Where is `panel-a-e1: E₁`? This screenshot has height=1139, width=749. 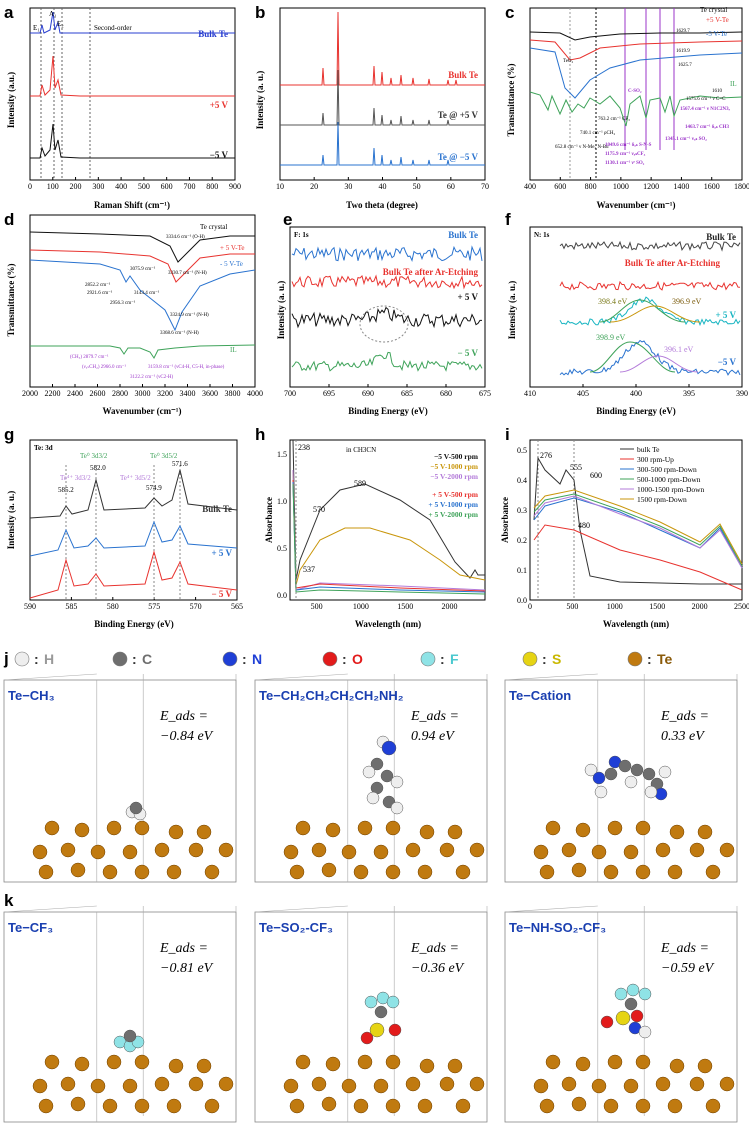
panel-a-e1: E₁ is located at coordinates (36, 28).